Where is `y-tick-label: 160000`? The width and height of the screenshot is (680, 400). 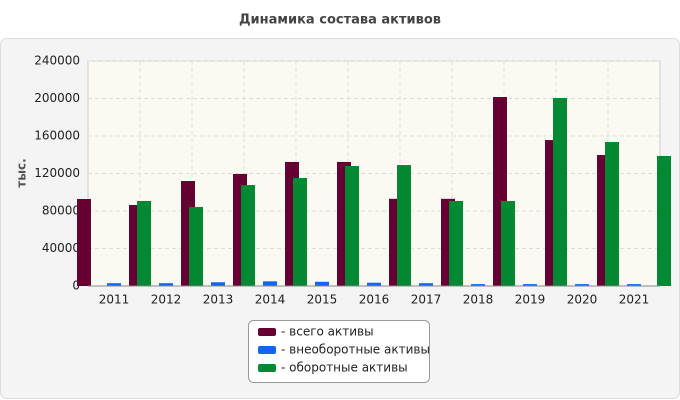
y-tick-label: 160000 is located at coordinates (57, 136).